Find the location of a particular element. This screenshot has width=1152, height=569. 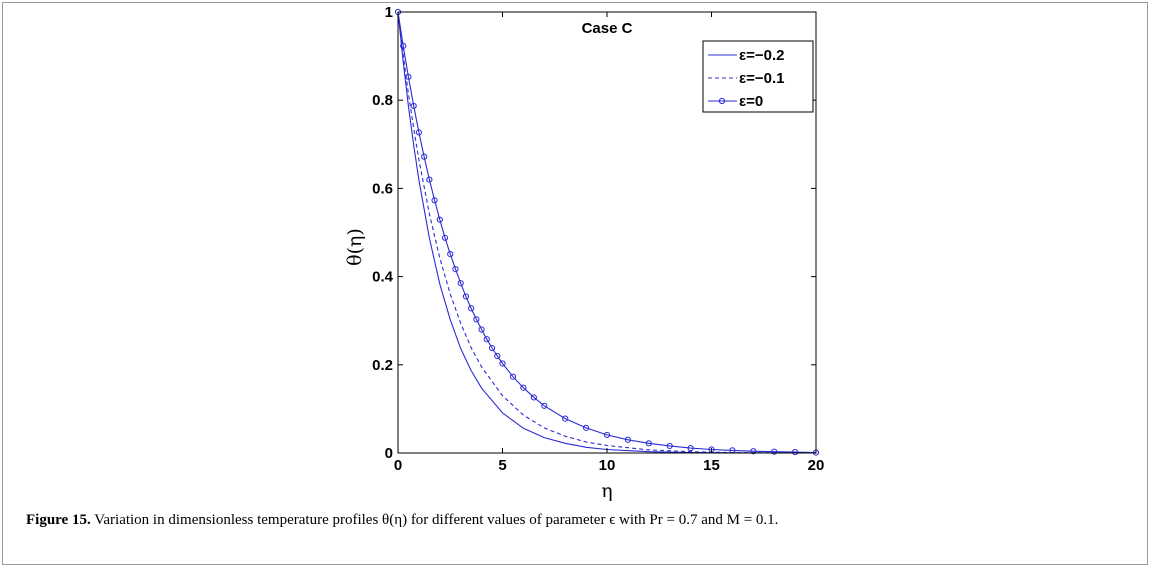

x-tick-label: 10 is located at coordinates (607, 465).